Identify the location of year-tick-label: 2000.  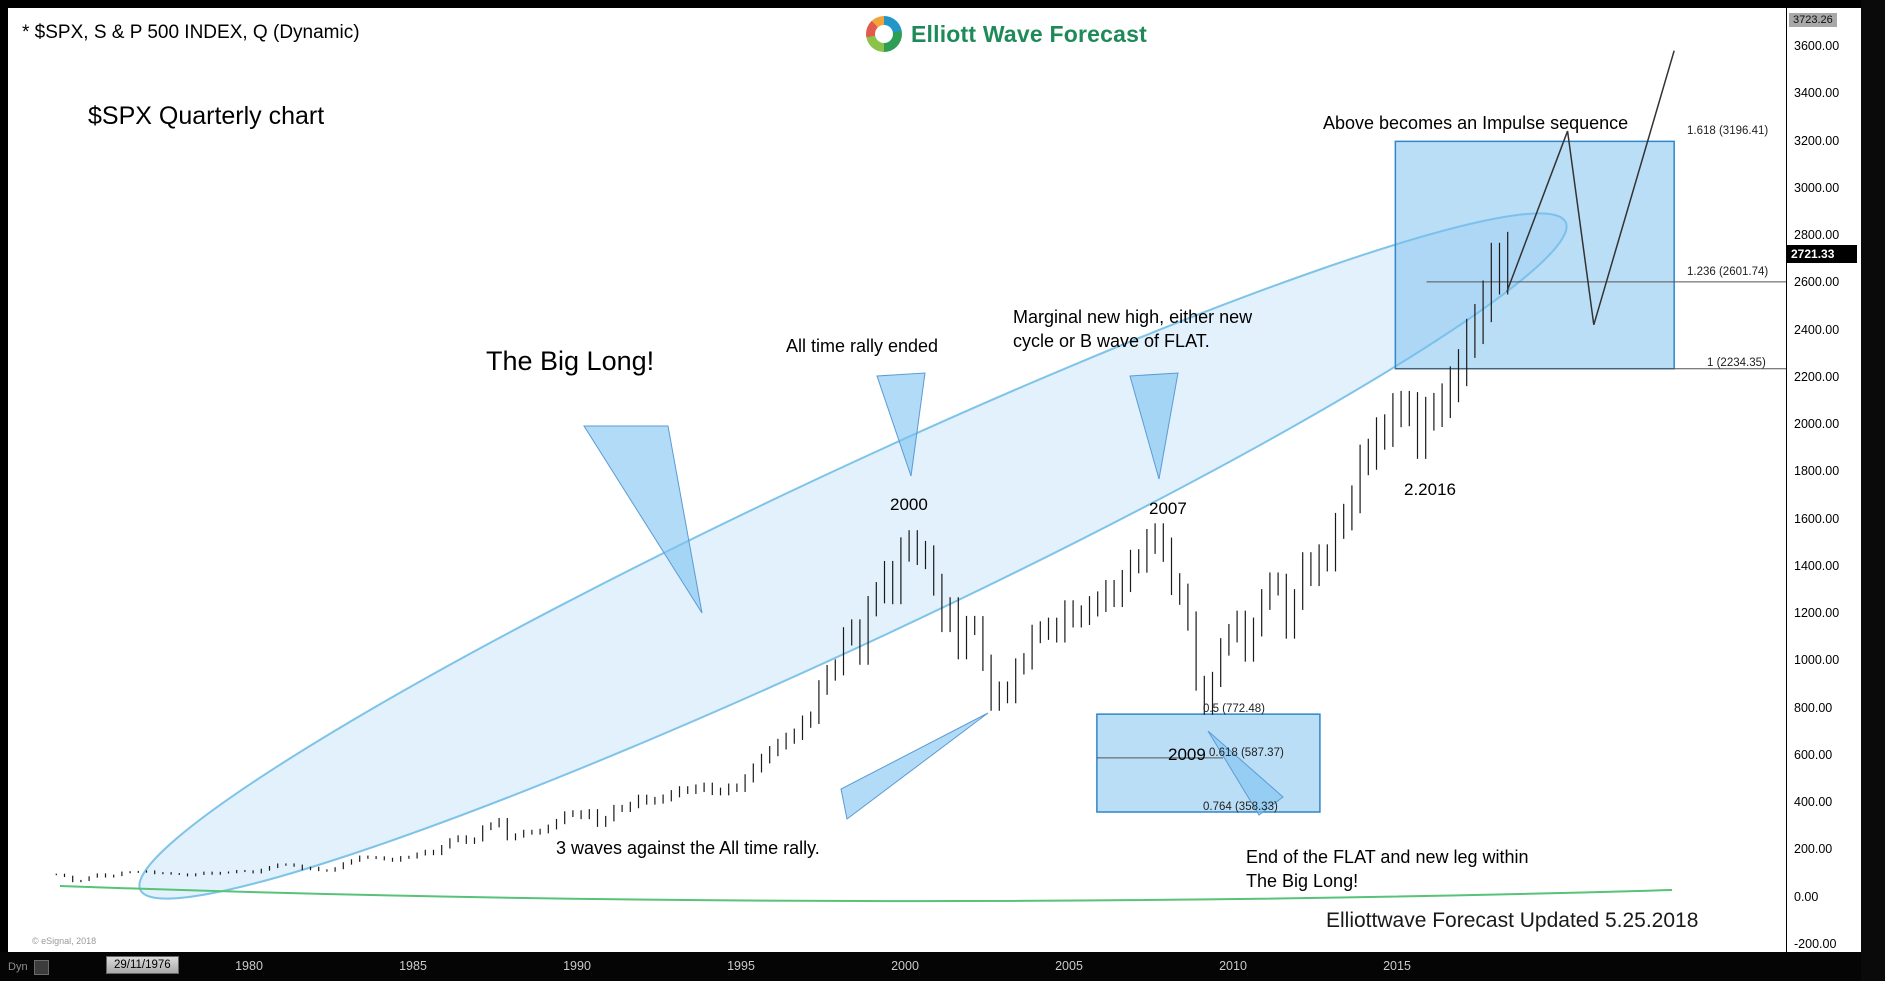
(905, 966).